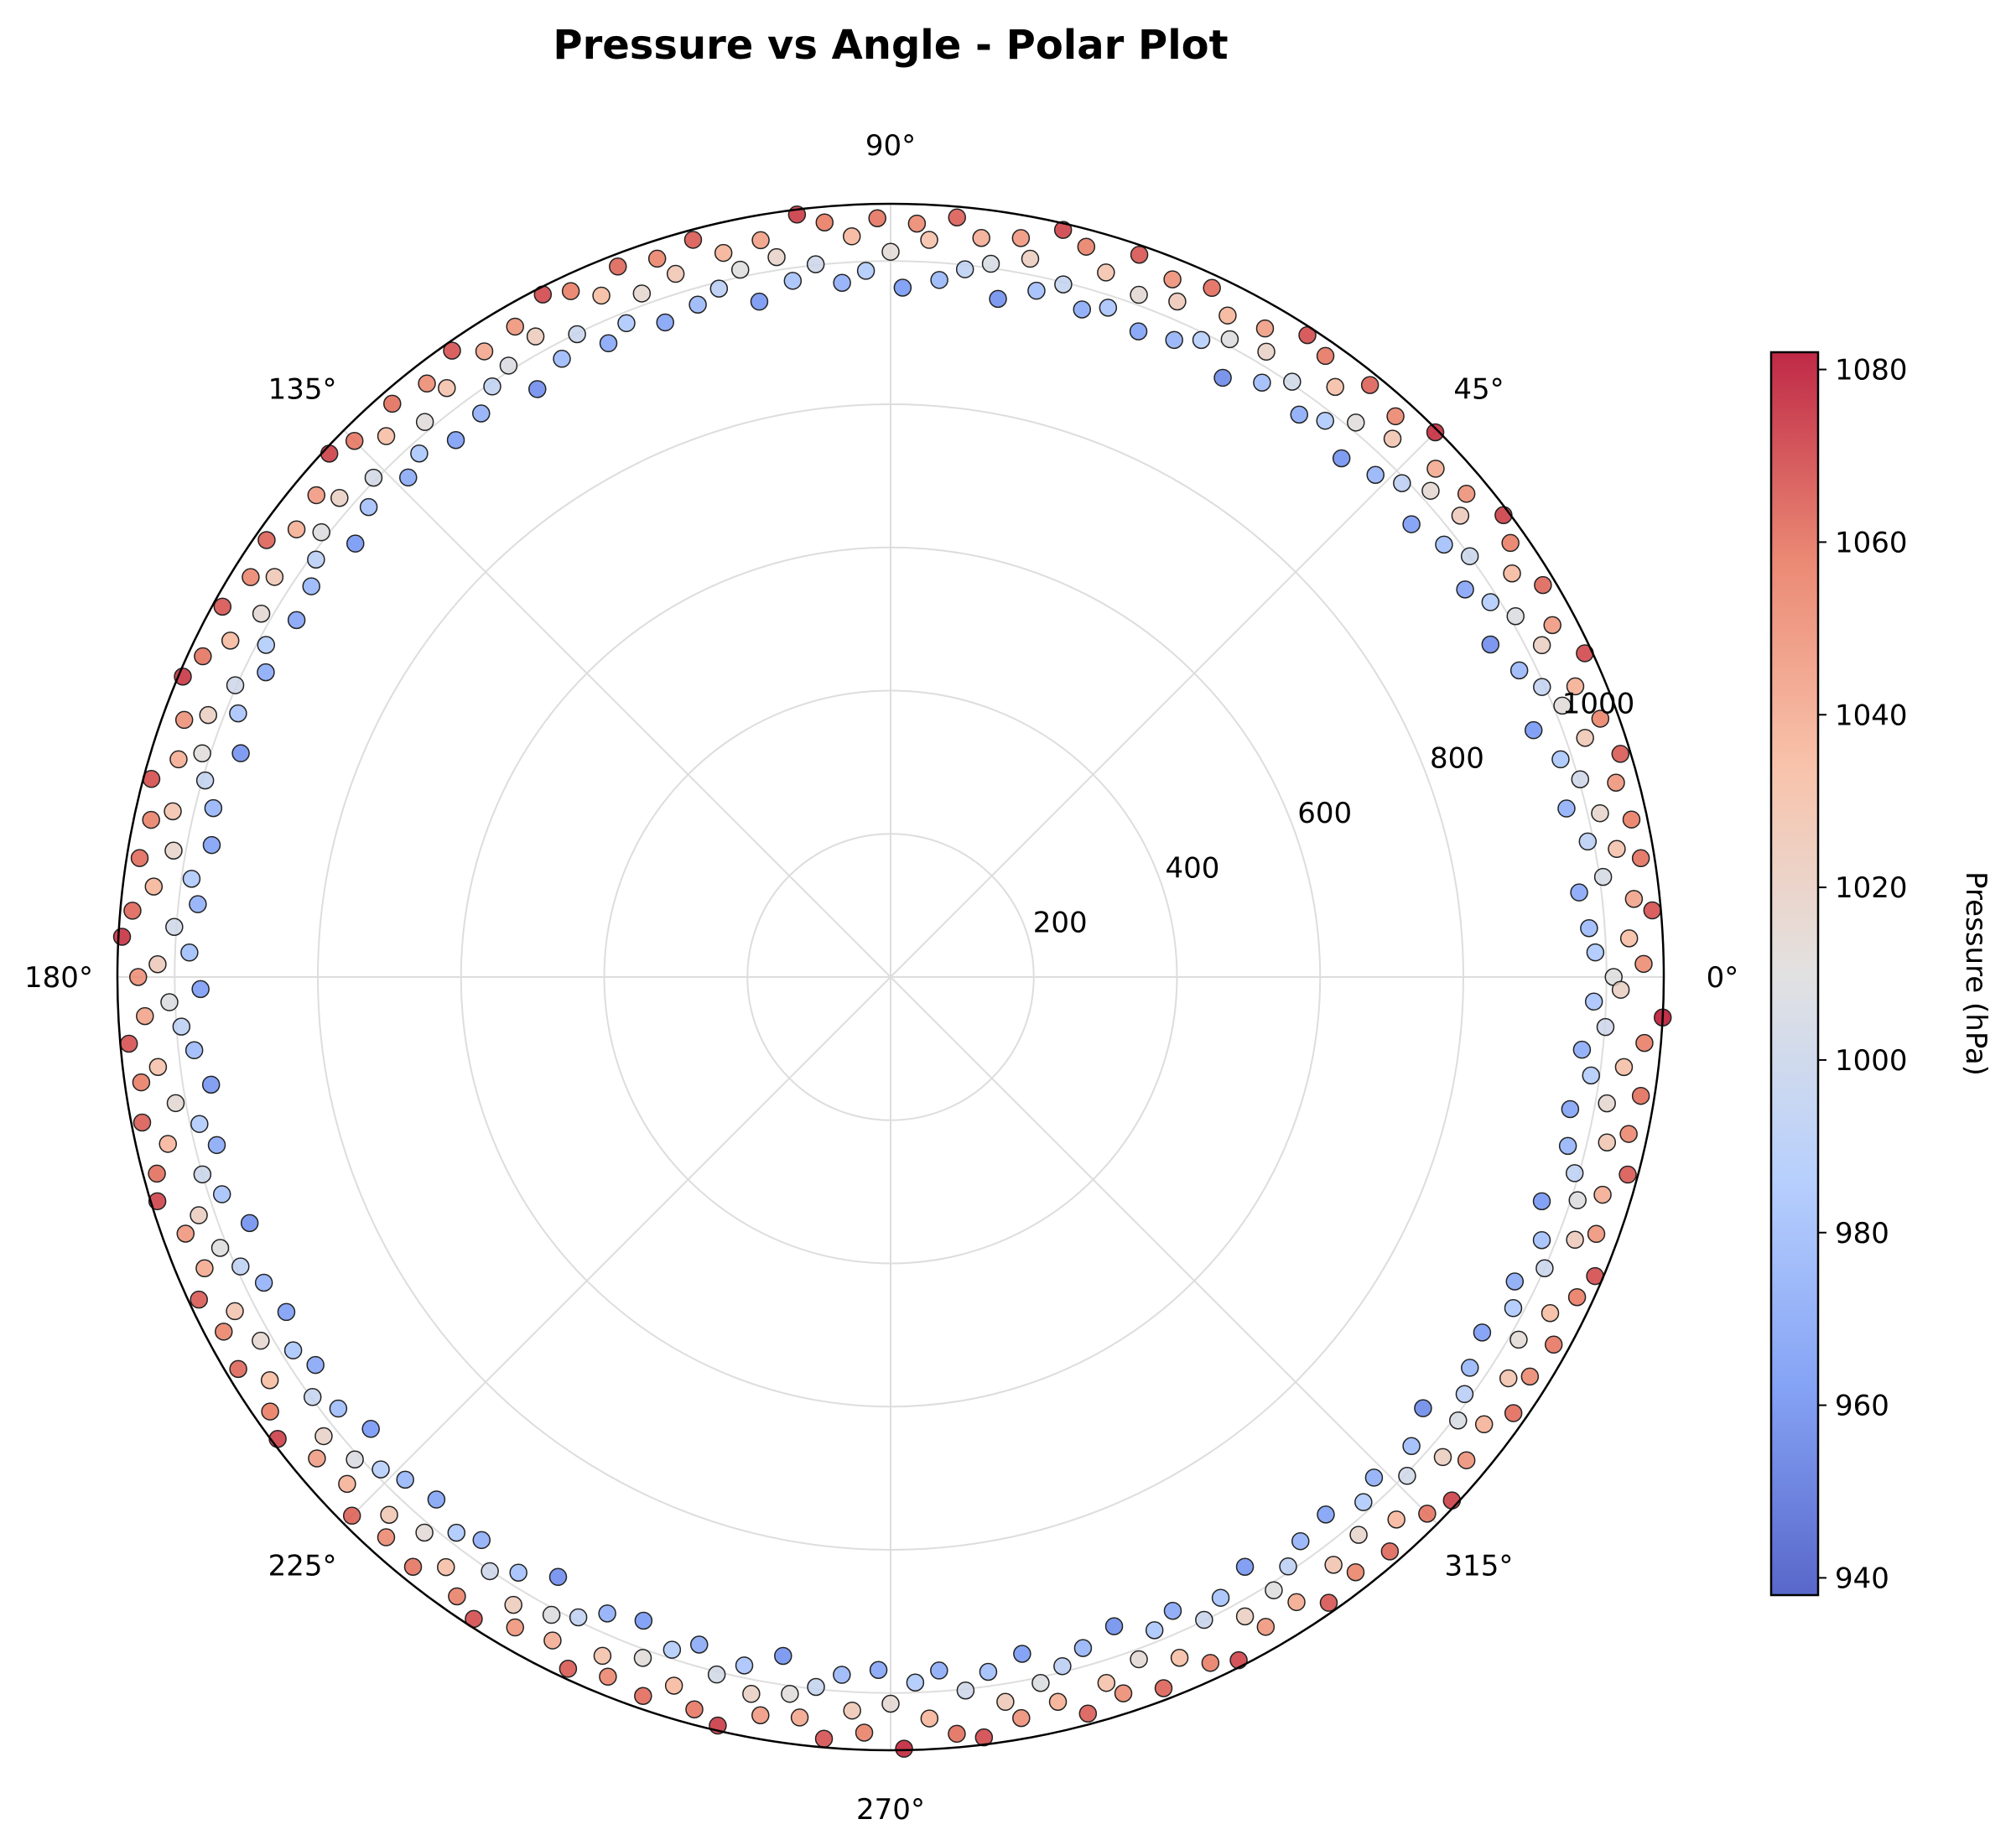  Describe the element at coordinates (891, 45) in the screenshot. I see `chart-title: Pressure vs Angle - Polar Plot` at that location.